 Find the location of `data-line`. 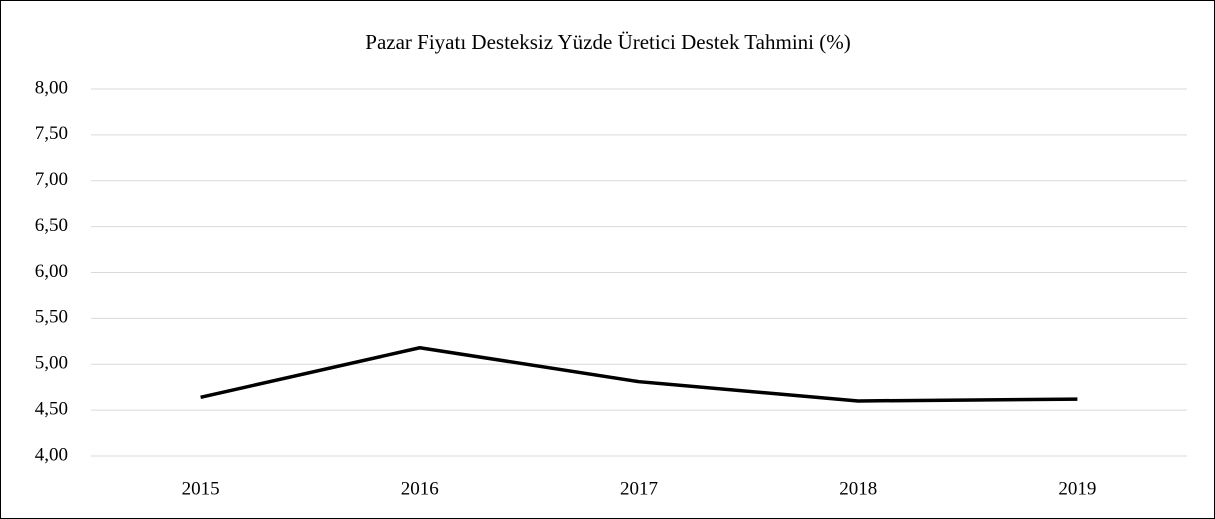

data-line is located at coordinates (639, 374).